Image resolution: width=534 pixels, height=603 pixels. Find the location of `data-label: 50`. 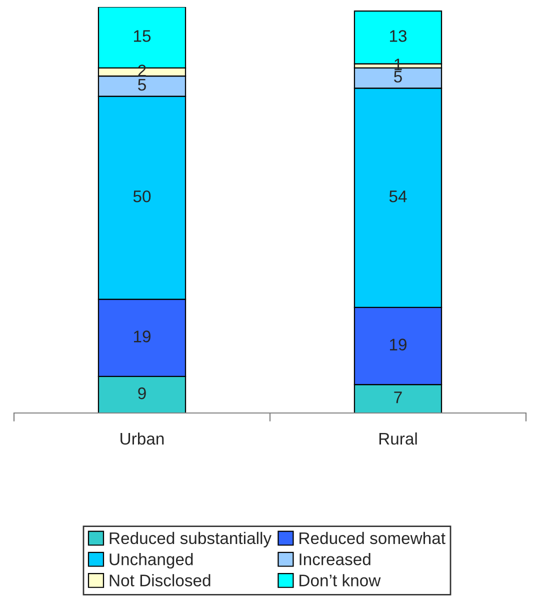

data-label: 50 is located at coordinates (142, 196).